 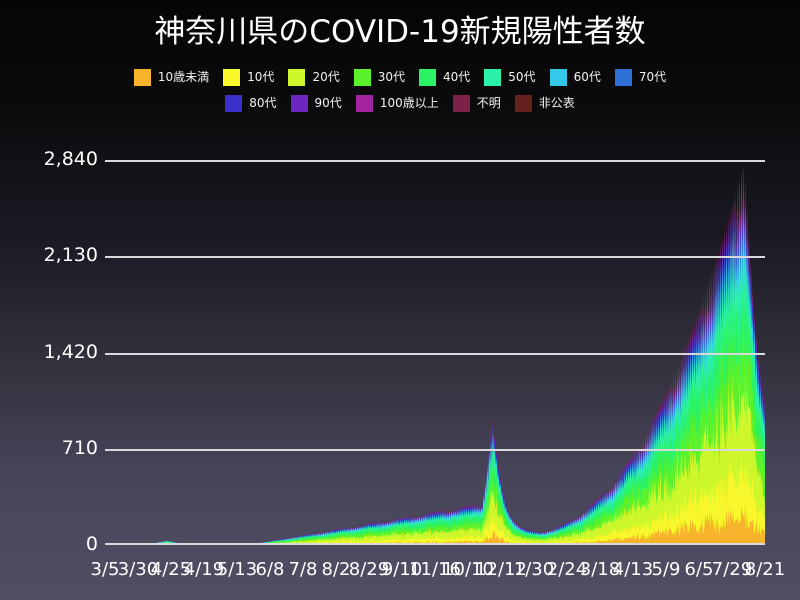 I want to click on x-axis-tick-label: 4/13, so click(x=633, y=569).